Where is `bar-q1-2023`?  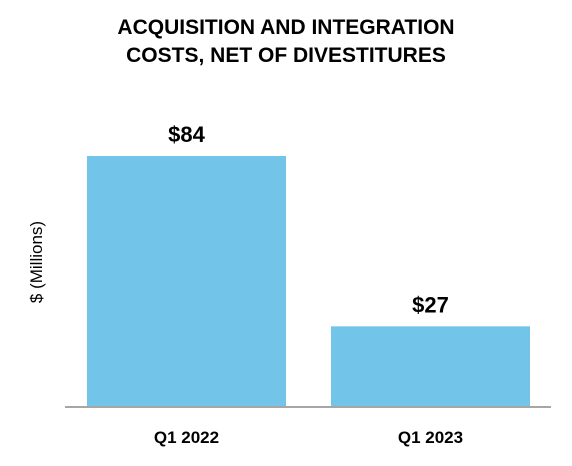
bar-q1-2023 is located at coordinates (430, 366).